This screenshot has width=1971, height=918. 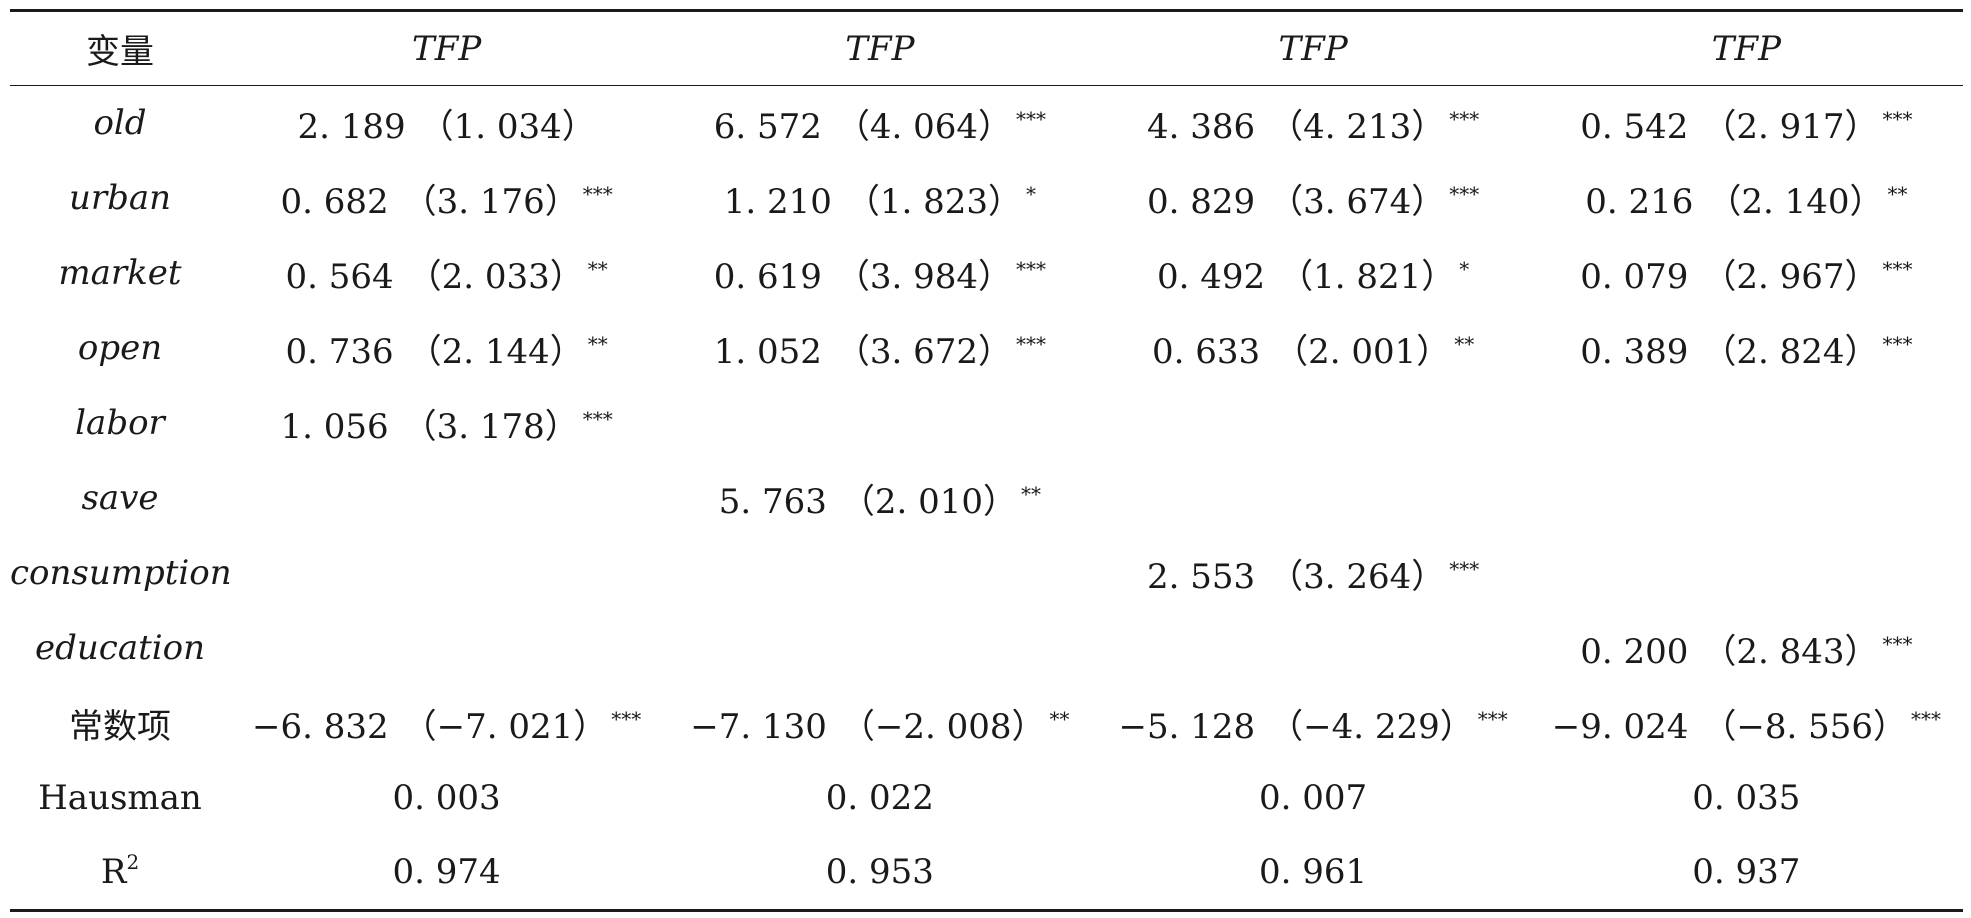 I want to click on coefficient-cell: 2. 189 （1. 034）, so click(x=446, y=123).